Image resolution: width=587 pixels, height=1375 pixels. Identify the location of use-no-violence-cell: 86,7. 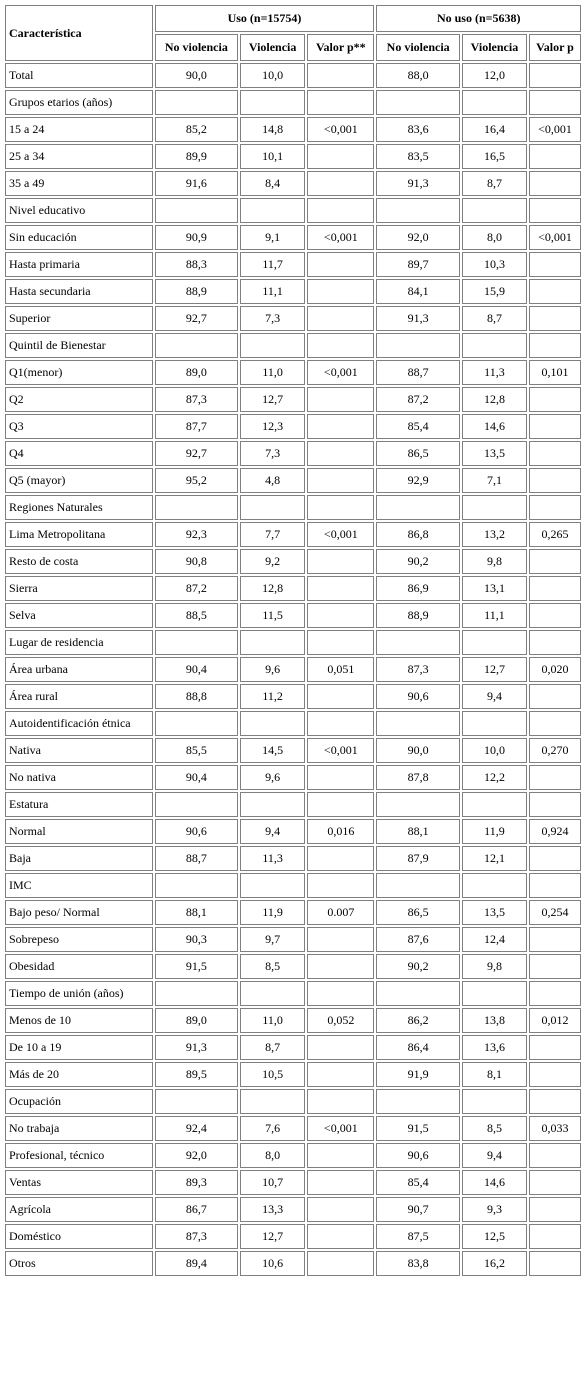
(196, 1209).